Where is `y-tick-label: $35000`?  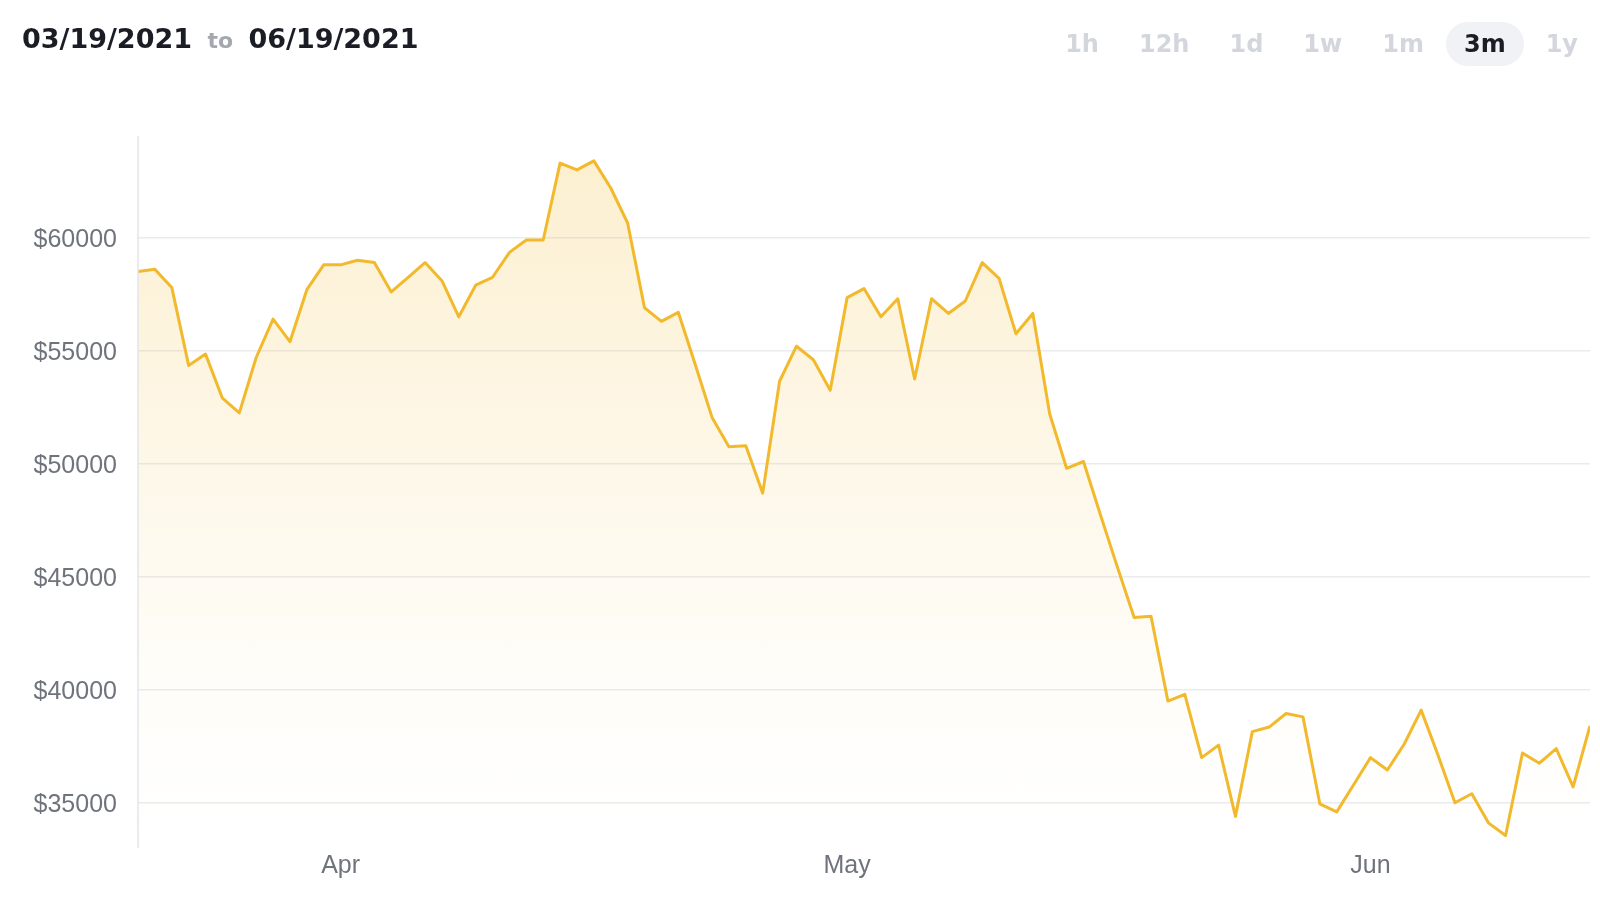 y-tick-label: $35000 is located at coordinates (75, 802).